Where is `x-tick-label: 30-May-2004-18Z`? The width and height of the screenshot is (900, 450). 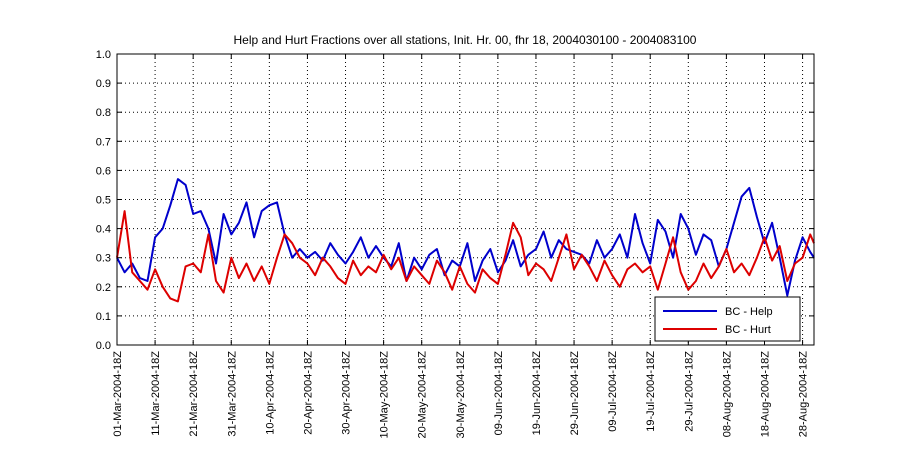 x-tick-label: 30-May-2004-18Z is located at coordinates (461, 395).